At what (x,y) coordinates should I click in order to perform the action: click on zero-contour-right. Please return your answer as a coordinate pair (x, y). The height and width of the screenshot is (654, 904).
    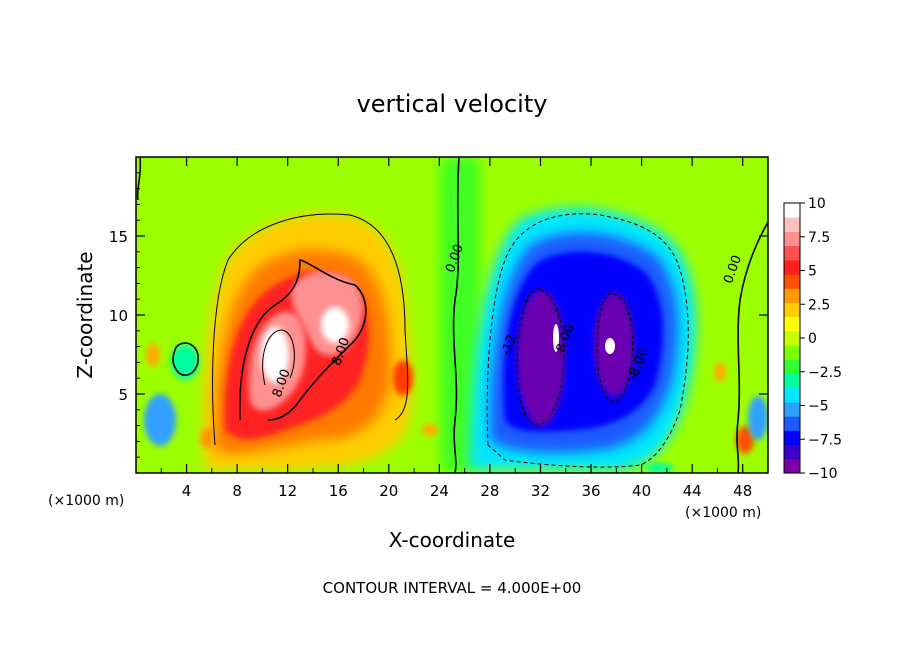
    Looking at the image, I should click on (752, 347).